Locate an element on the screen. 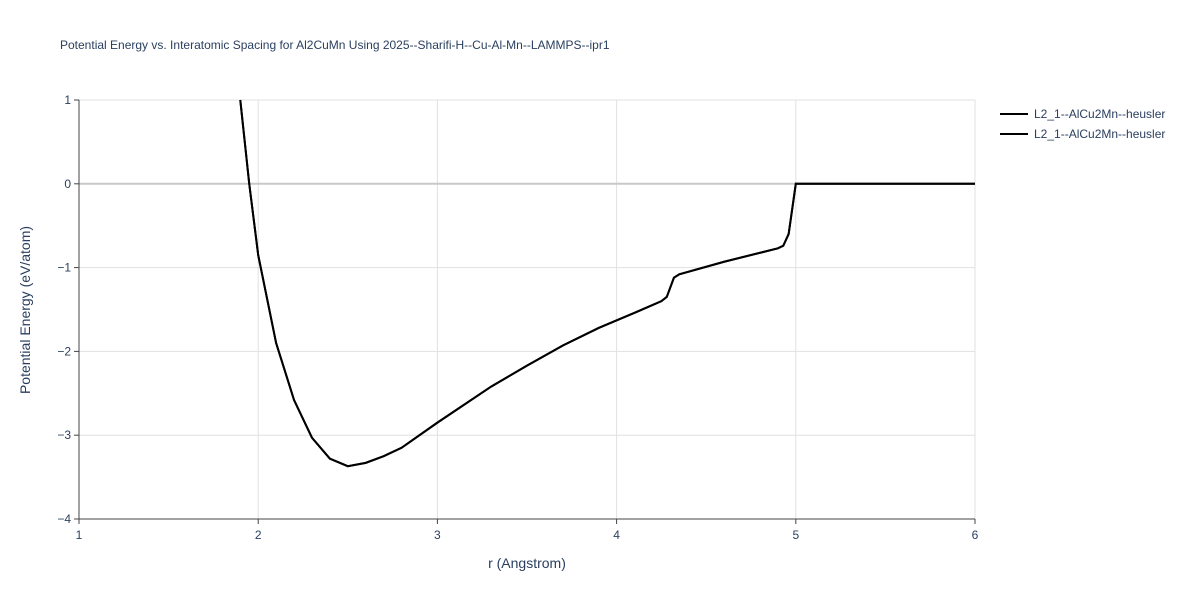 The image size is (1200, 605). y-tick-label: −1 is located at coordinates (64, 268).